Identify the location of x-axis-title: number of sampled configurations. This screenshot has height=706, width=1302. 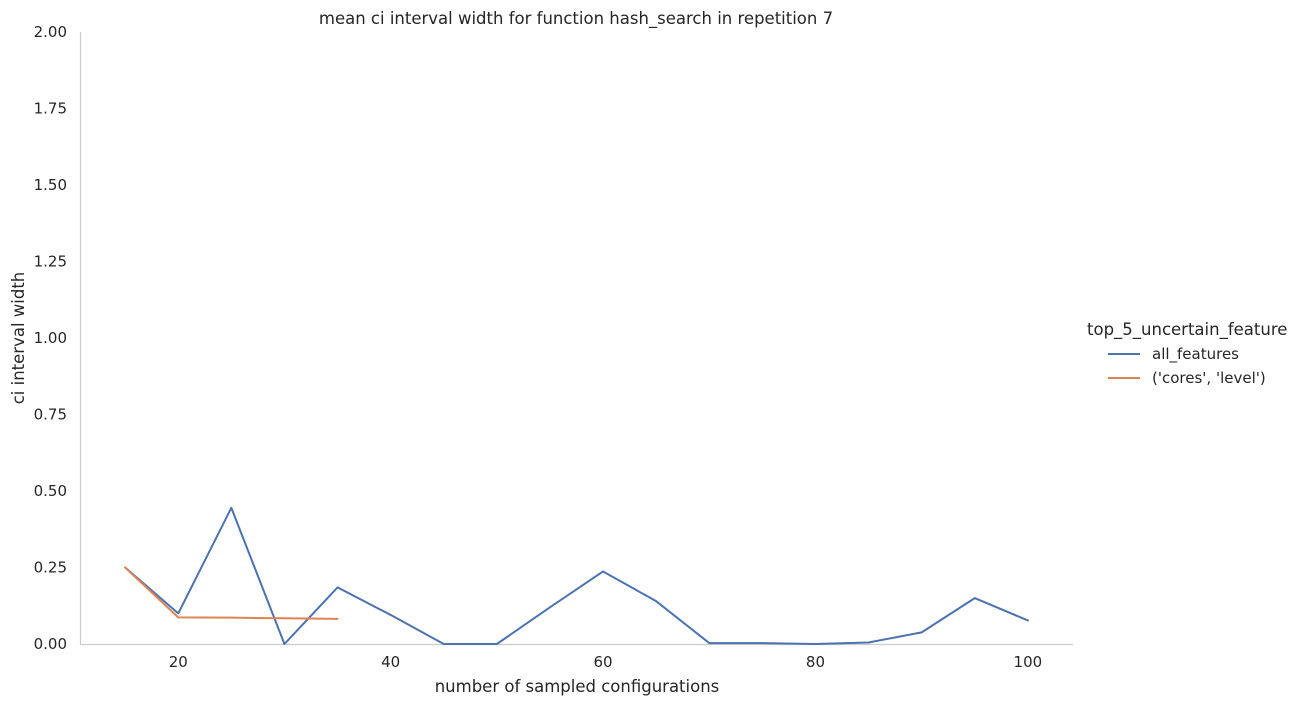
(577, 686).